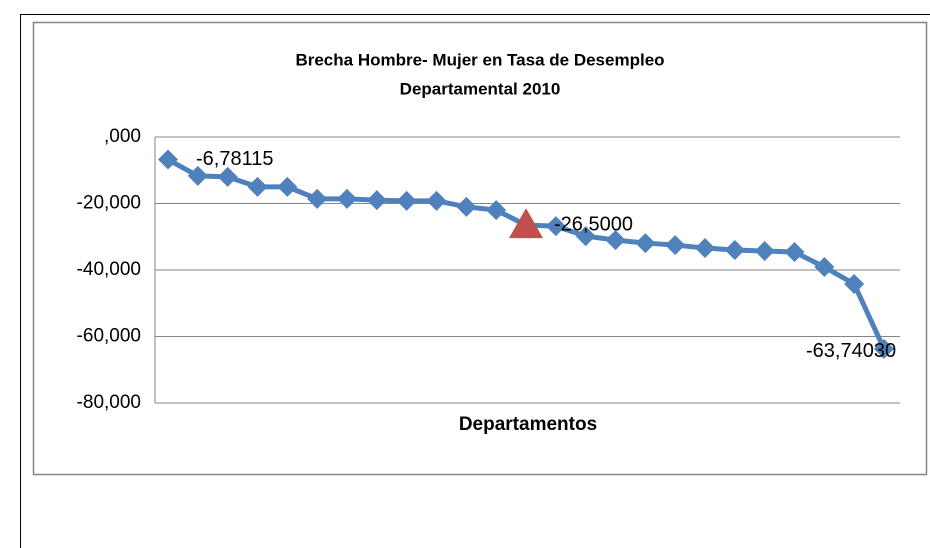 This screenshot has width=930, height=548. I want to click on y-tick-label: ,000, so click(122, 136).